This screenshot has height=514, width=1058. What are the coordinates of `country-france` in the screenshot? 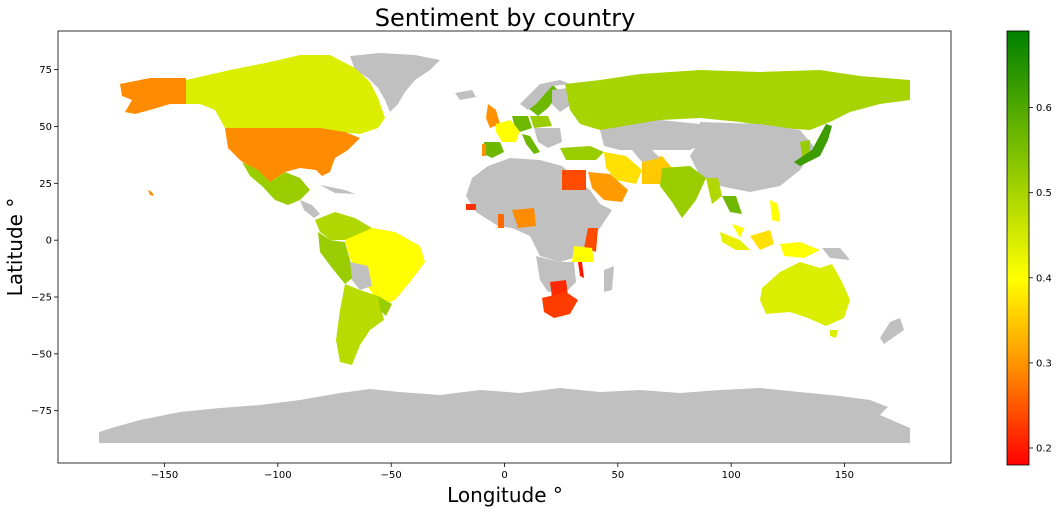 It's located at (508, 131).